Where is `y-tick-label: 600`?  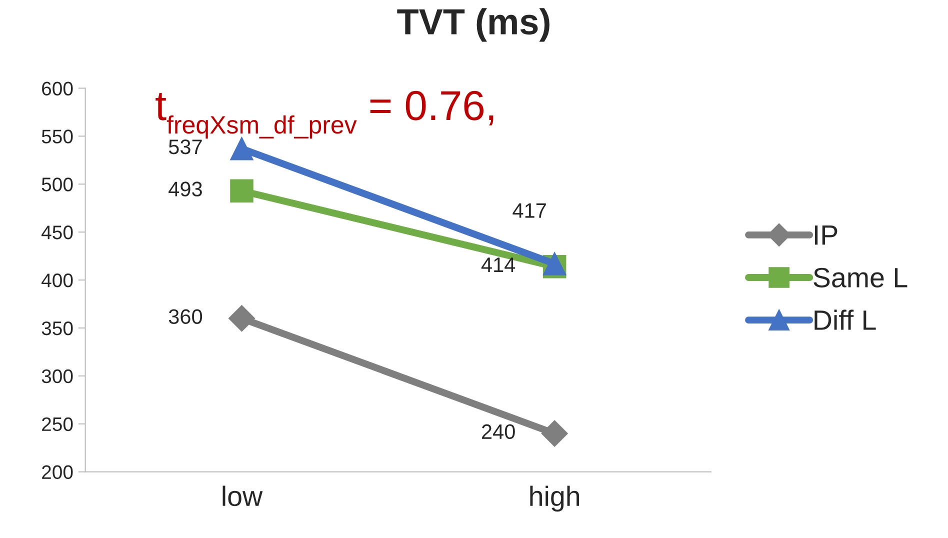 y-tick-label: 600 is located at coordinates (57, 89).